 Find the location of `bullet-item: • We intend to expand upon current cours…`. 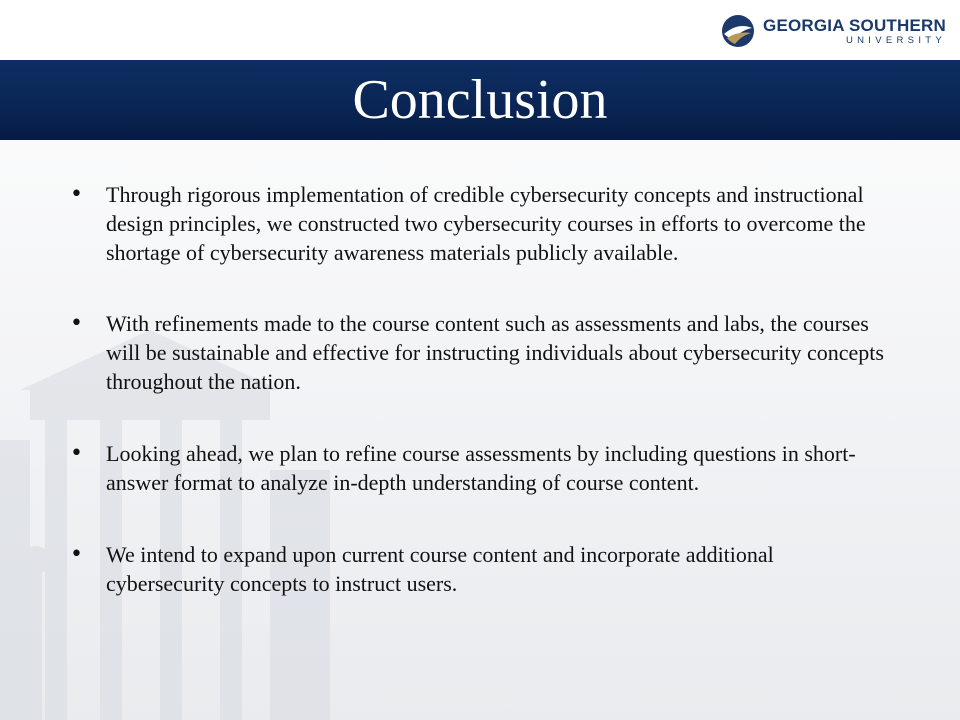

bullet-item: • We intend to expand upon current cours… is located at coordinates (477, 569).